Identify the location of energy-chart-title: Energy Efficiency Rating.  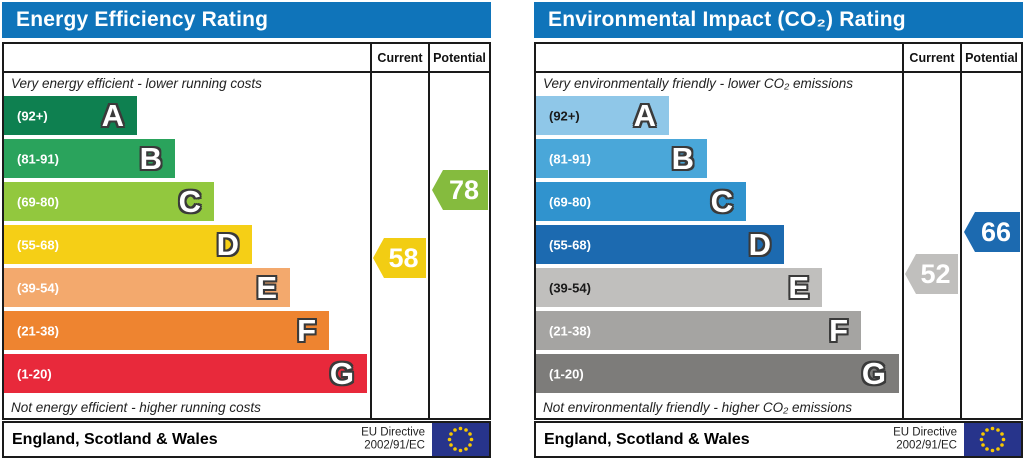
(142, 19).